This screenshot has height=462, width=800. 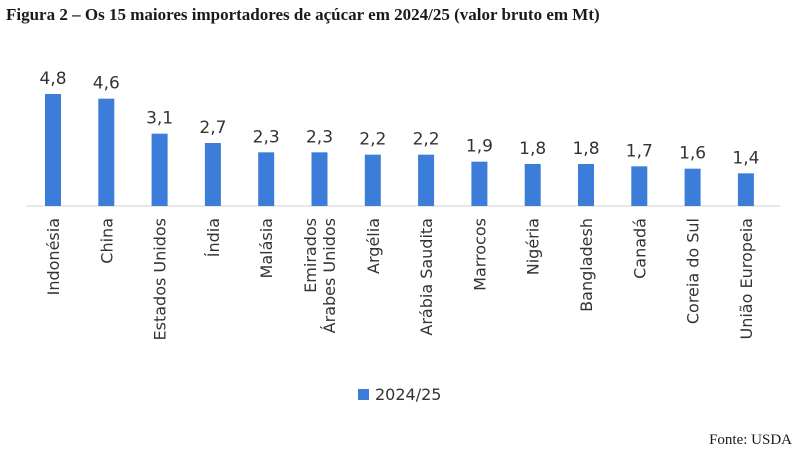 I want to click on legend-swatch, so click(x=363, y=394).